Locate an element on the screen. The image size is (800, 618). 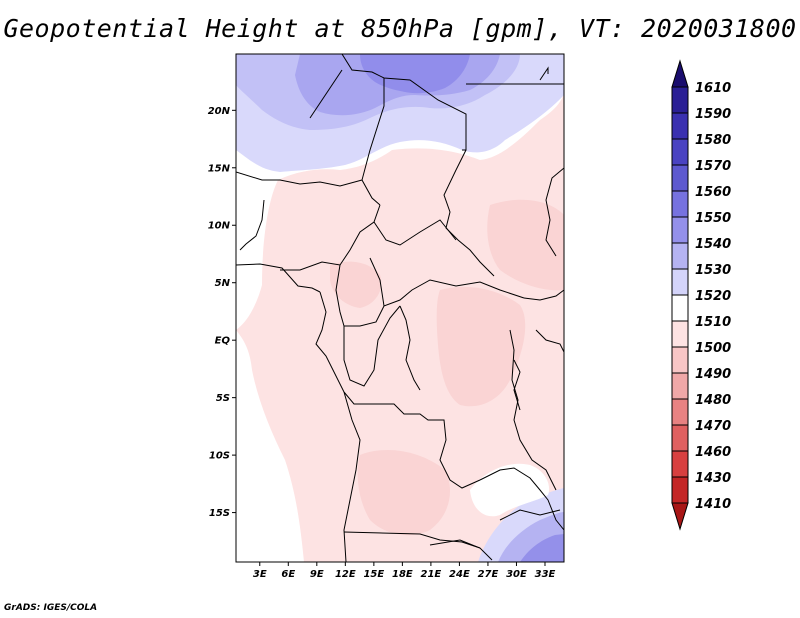
field-1490-west is located at coordinates (356, 284).